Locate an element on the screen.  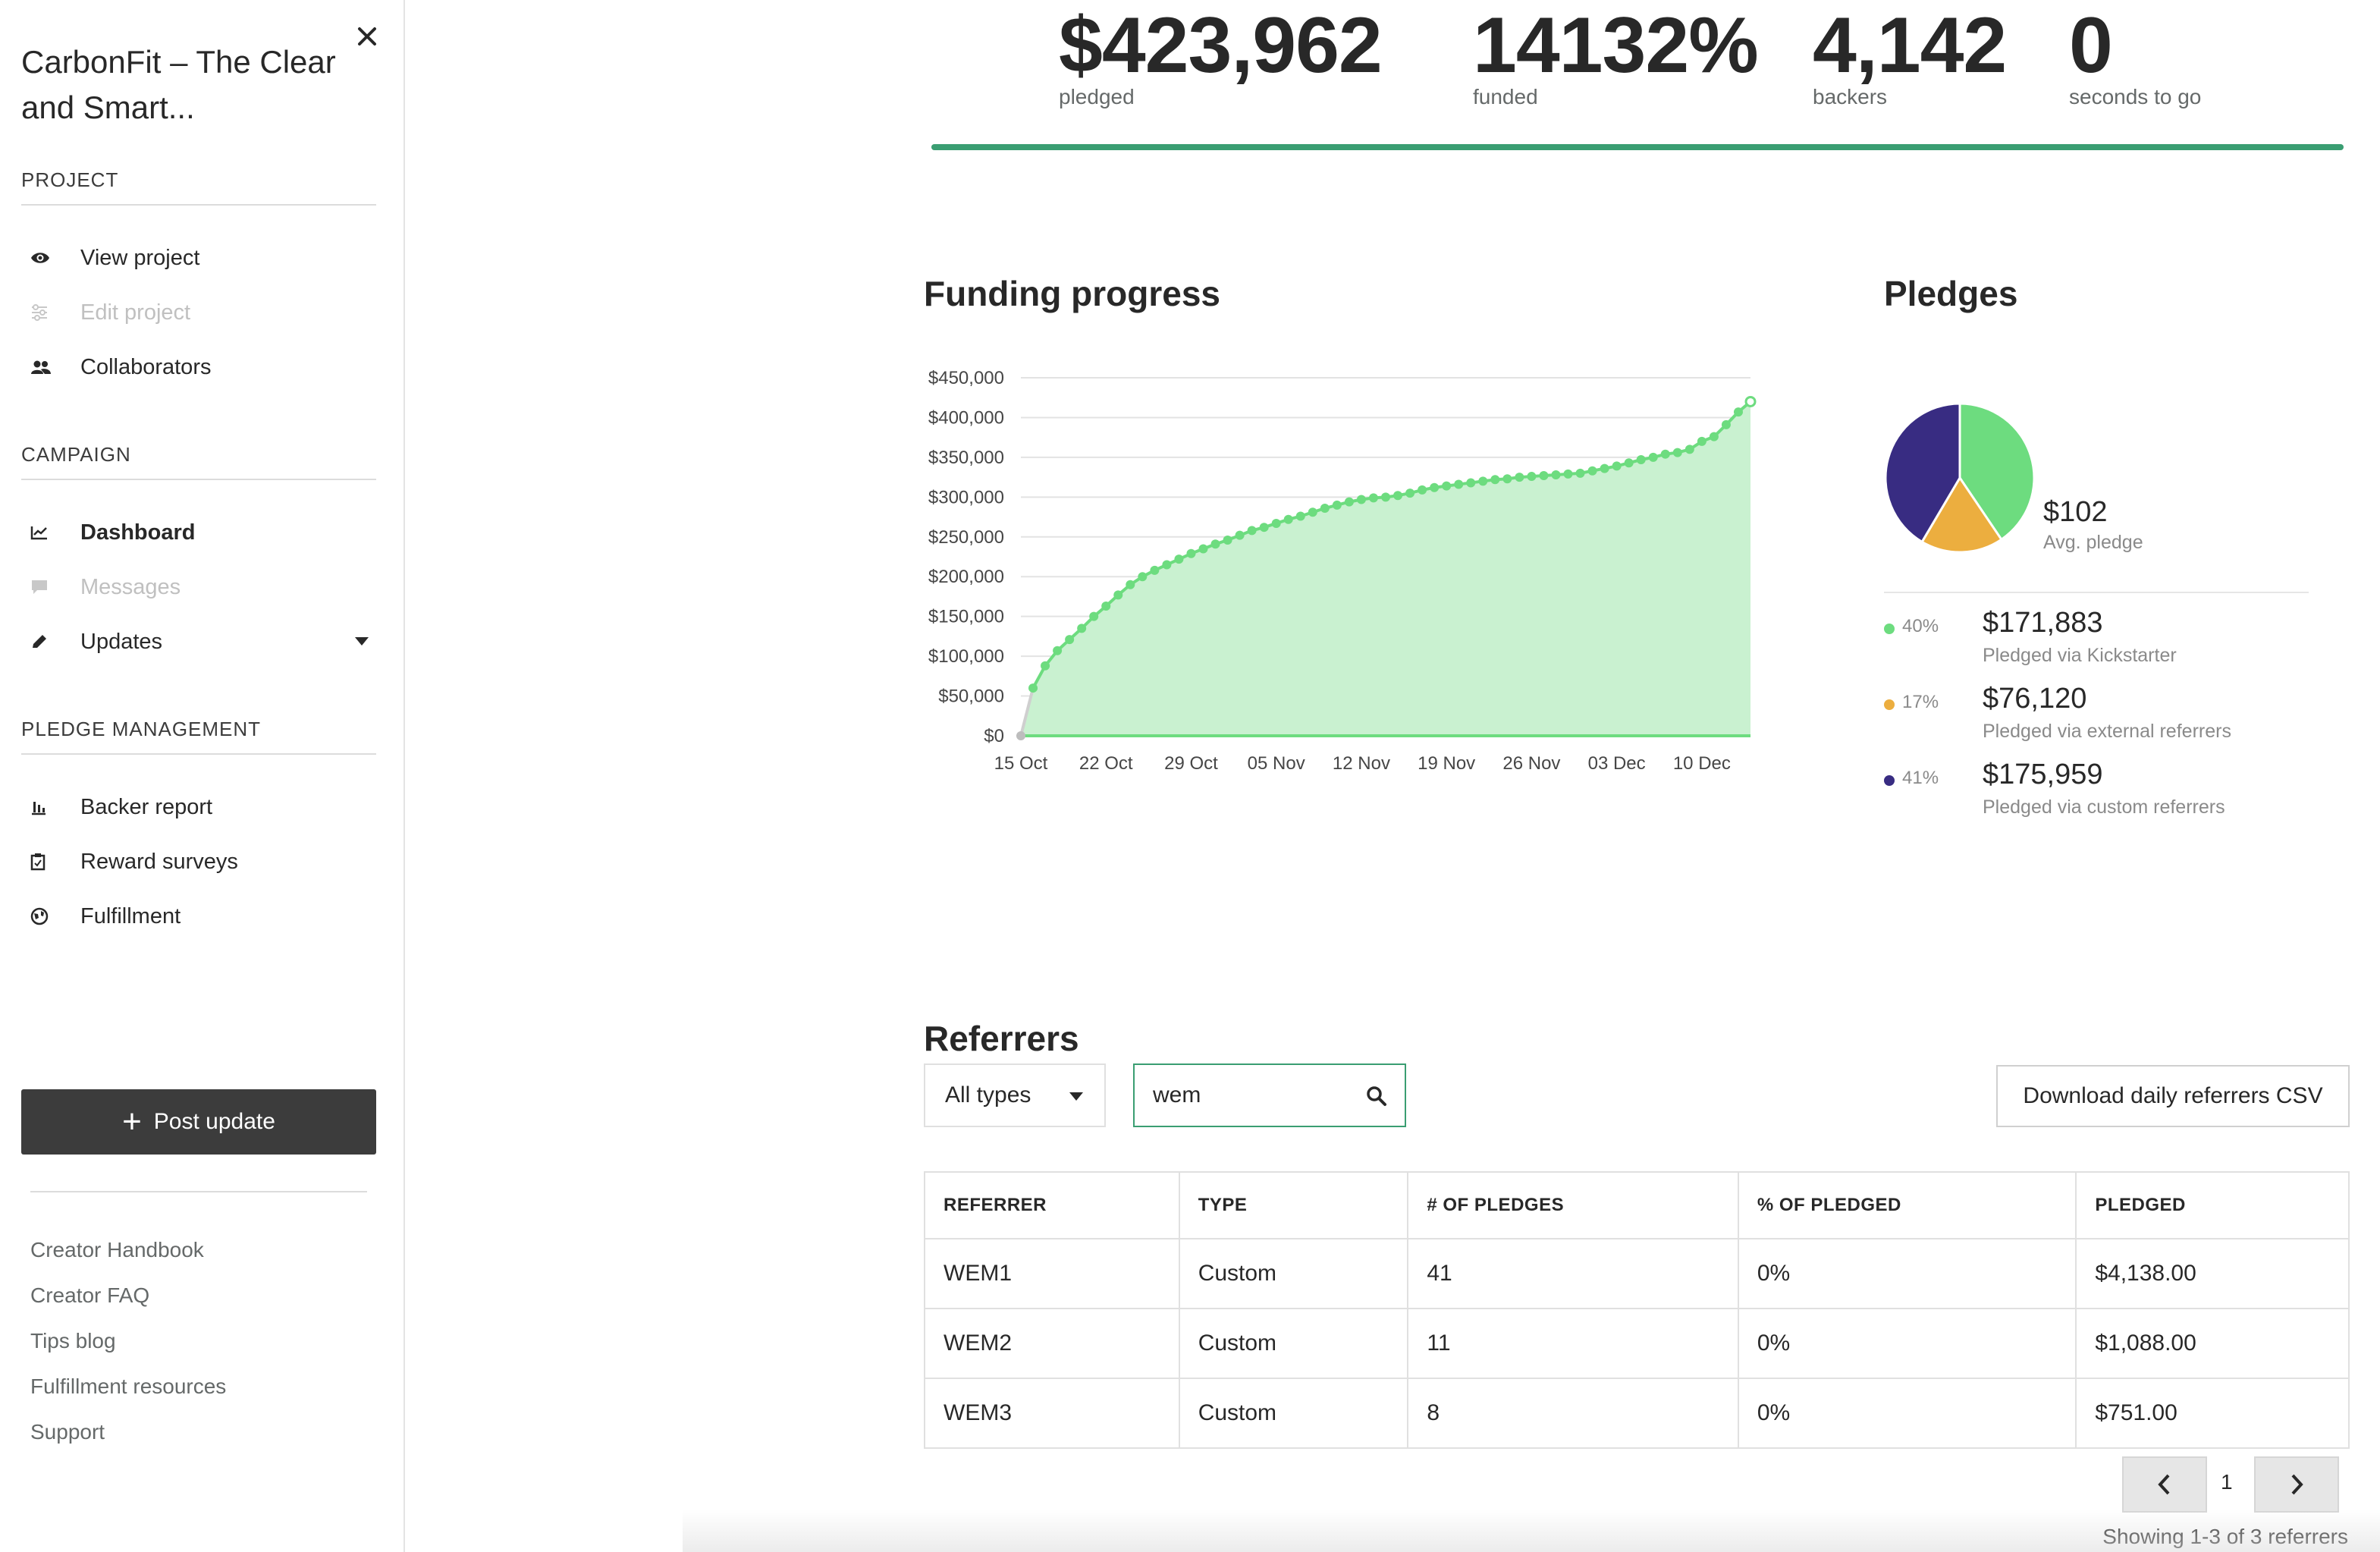
eye-icon is located at coordinates (40, 258).